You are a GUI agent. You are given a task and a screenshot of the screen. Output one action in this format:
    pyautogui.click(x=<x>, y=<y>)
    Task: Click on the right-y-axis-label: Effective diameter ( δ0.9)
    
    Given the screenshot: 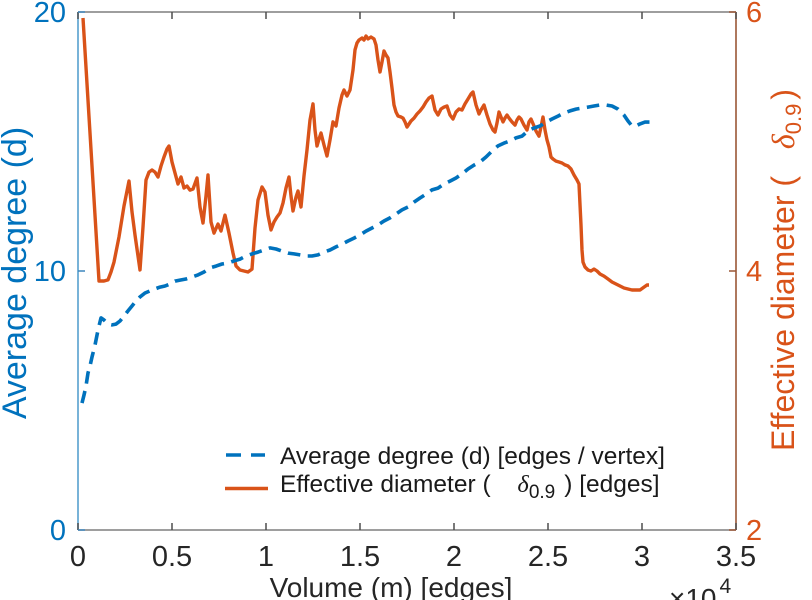 What is the action you would take?
    pyautogui.click(x=785, y=270)
    